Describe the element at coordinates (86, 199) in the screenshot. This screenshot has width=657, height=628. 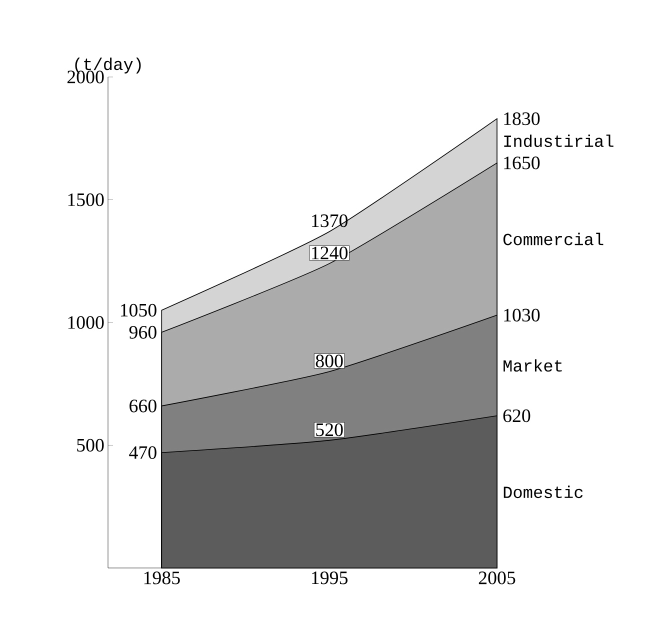
I see `y-tick-label: 1500` at that location.